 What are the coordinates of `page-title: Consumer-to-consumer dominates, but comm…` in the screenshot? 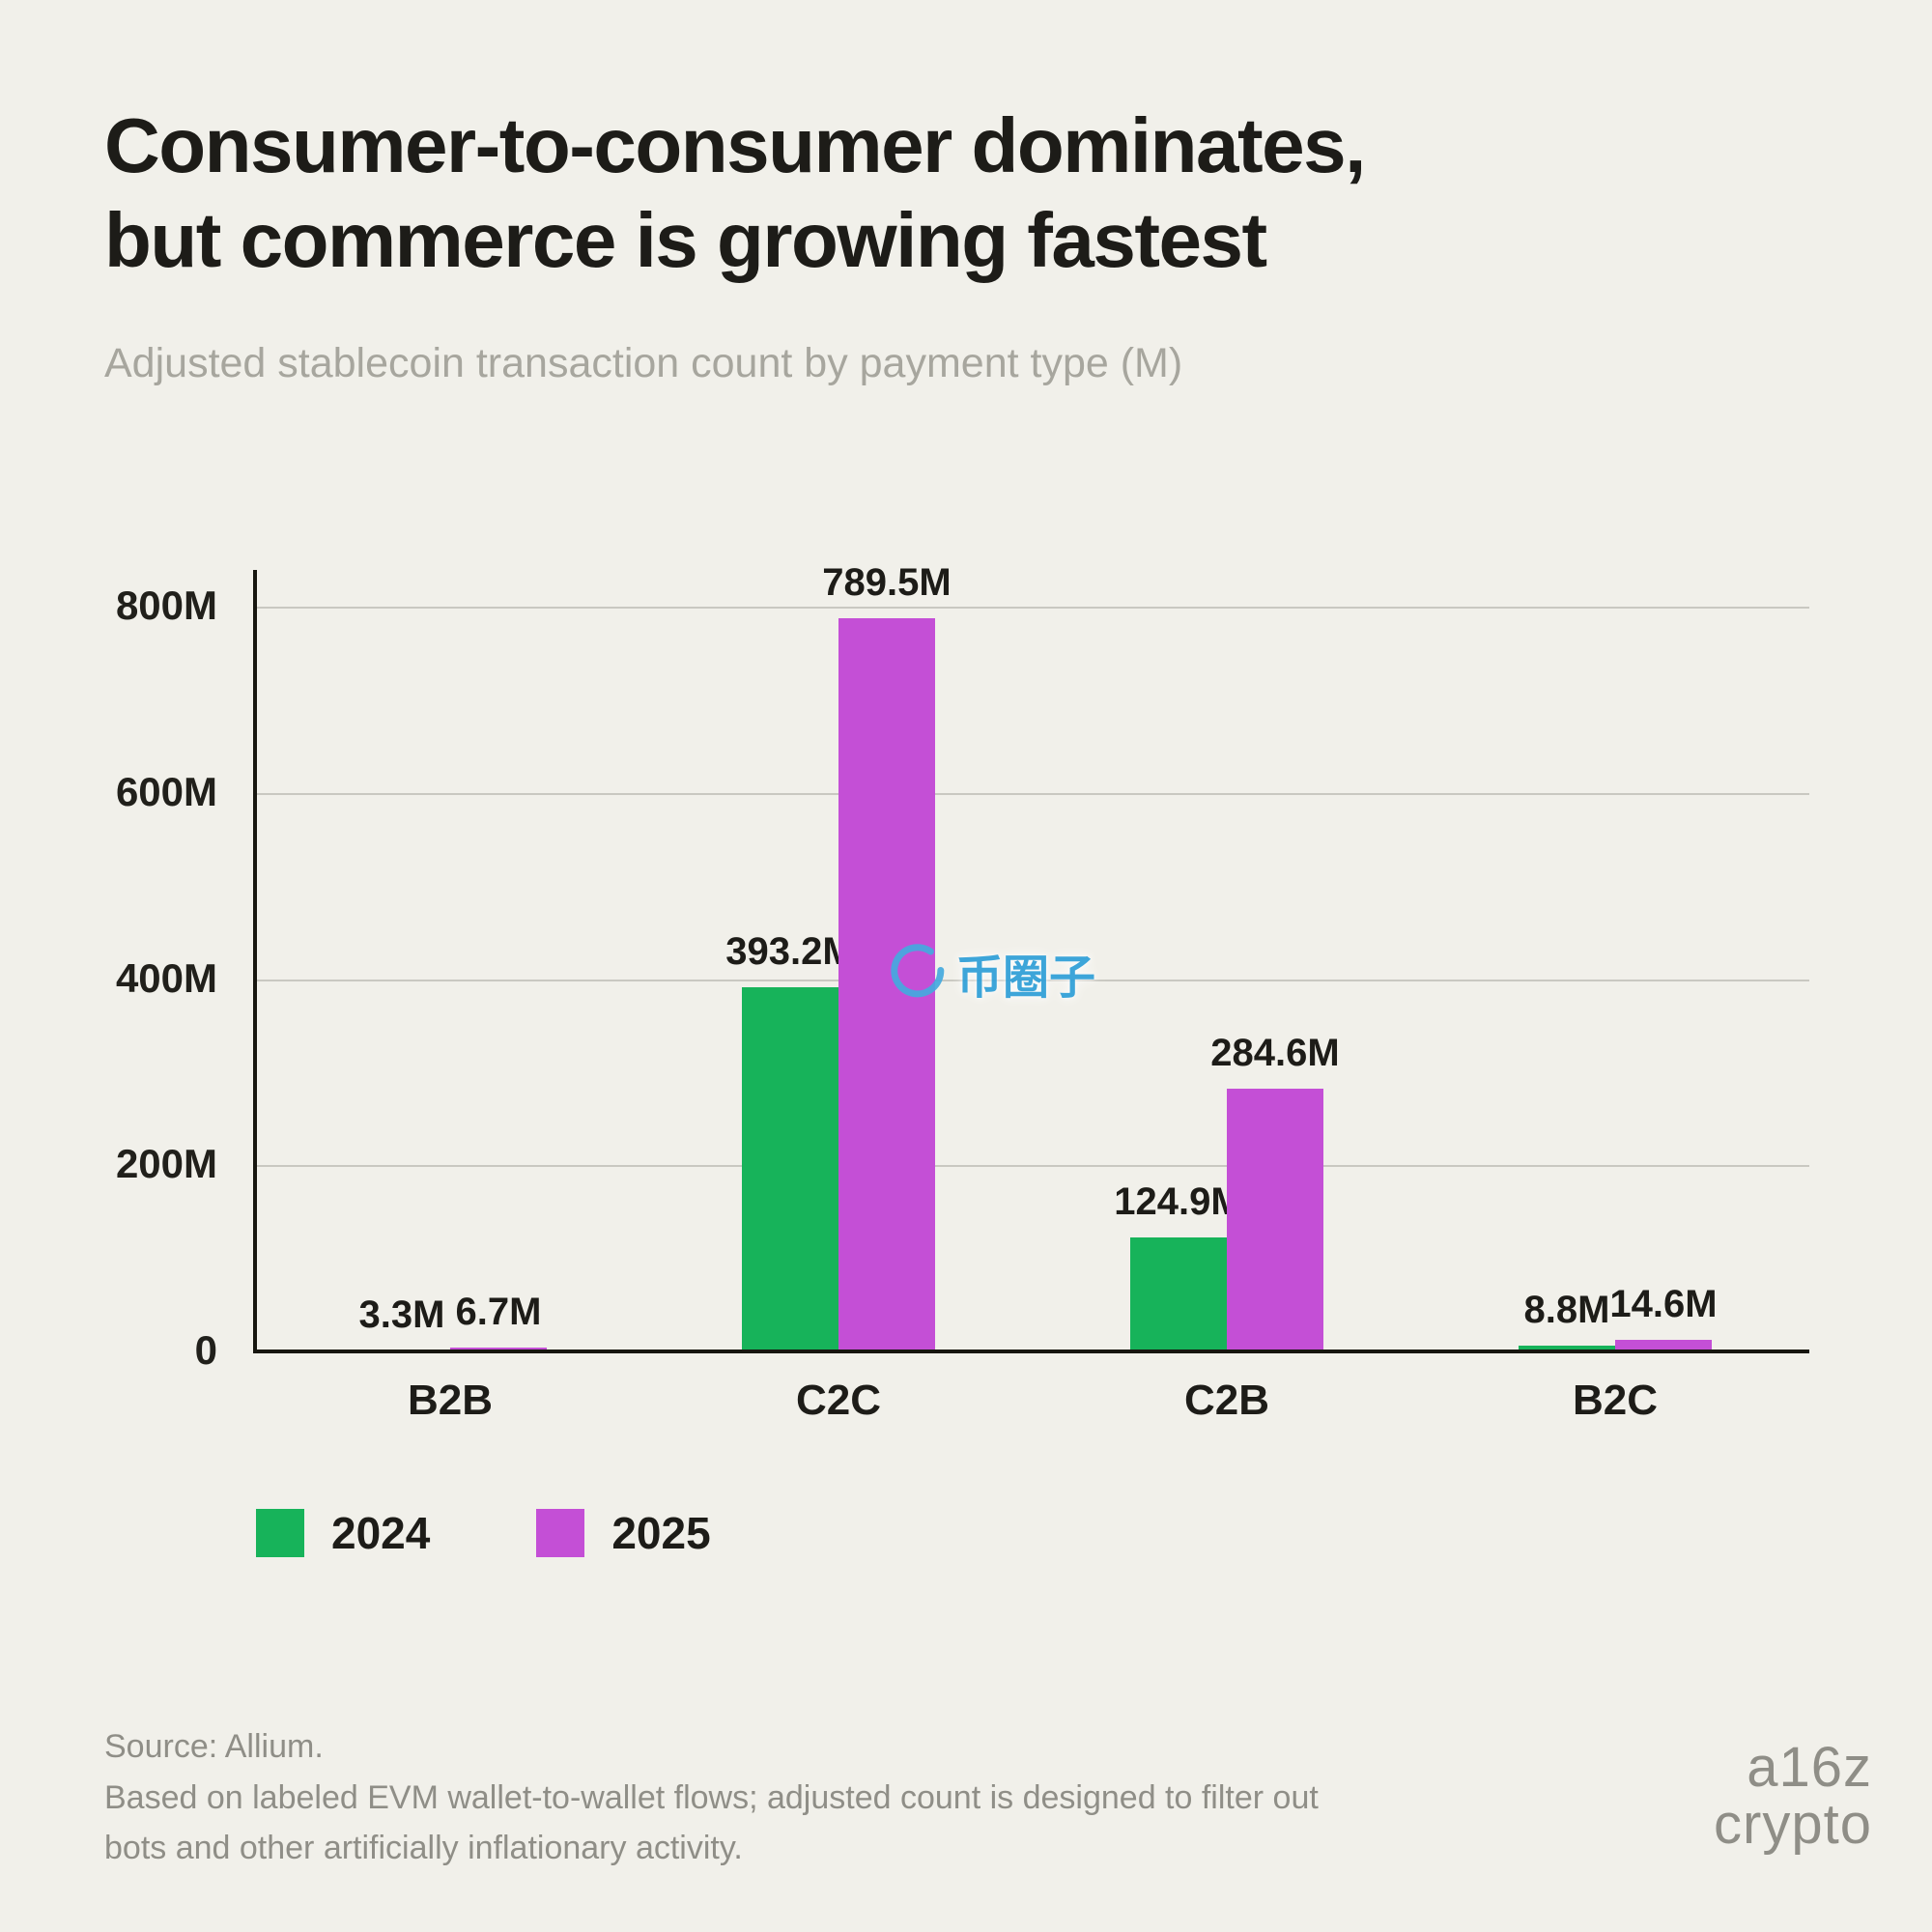 It's located at (735, 193).